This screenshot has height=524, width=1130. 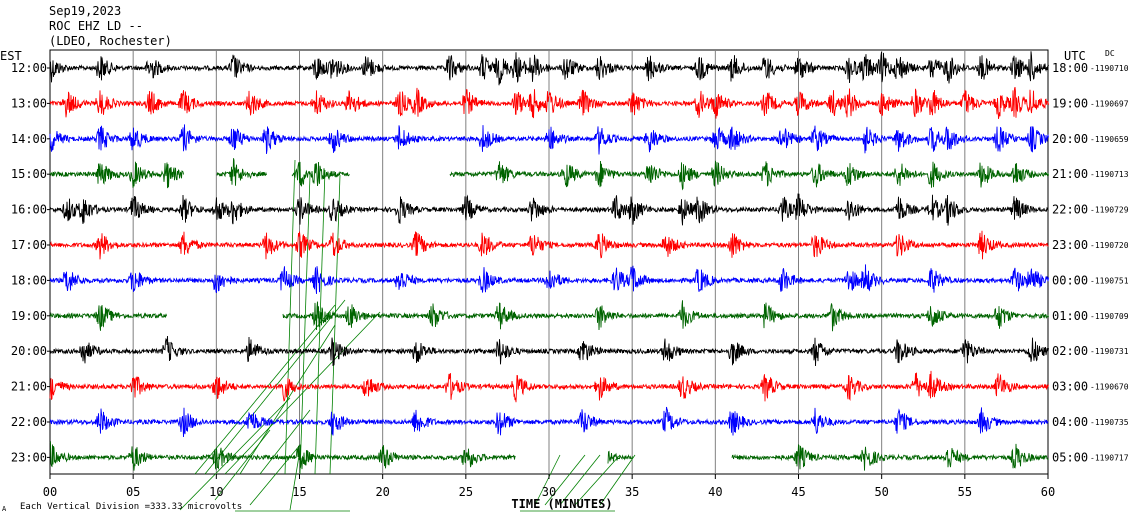 I want to click on x-tick-label: 05, so click(x=133, y=492).